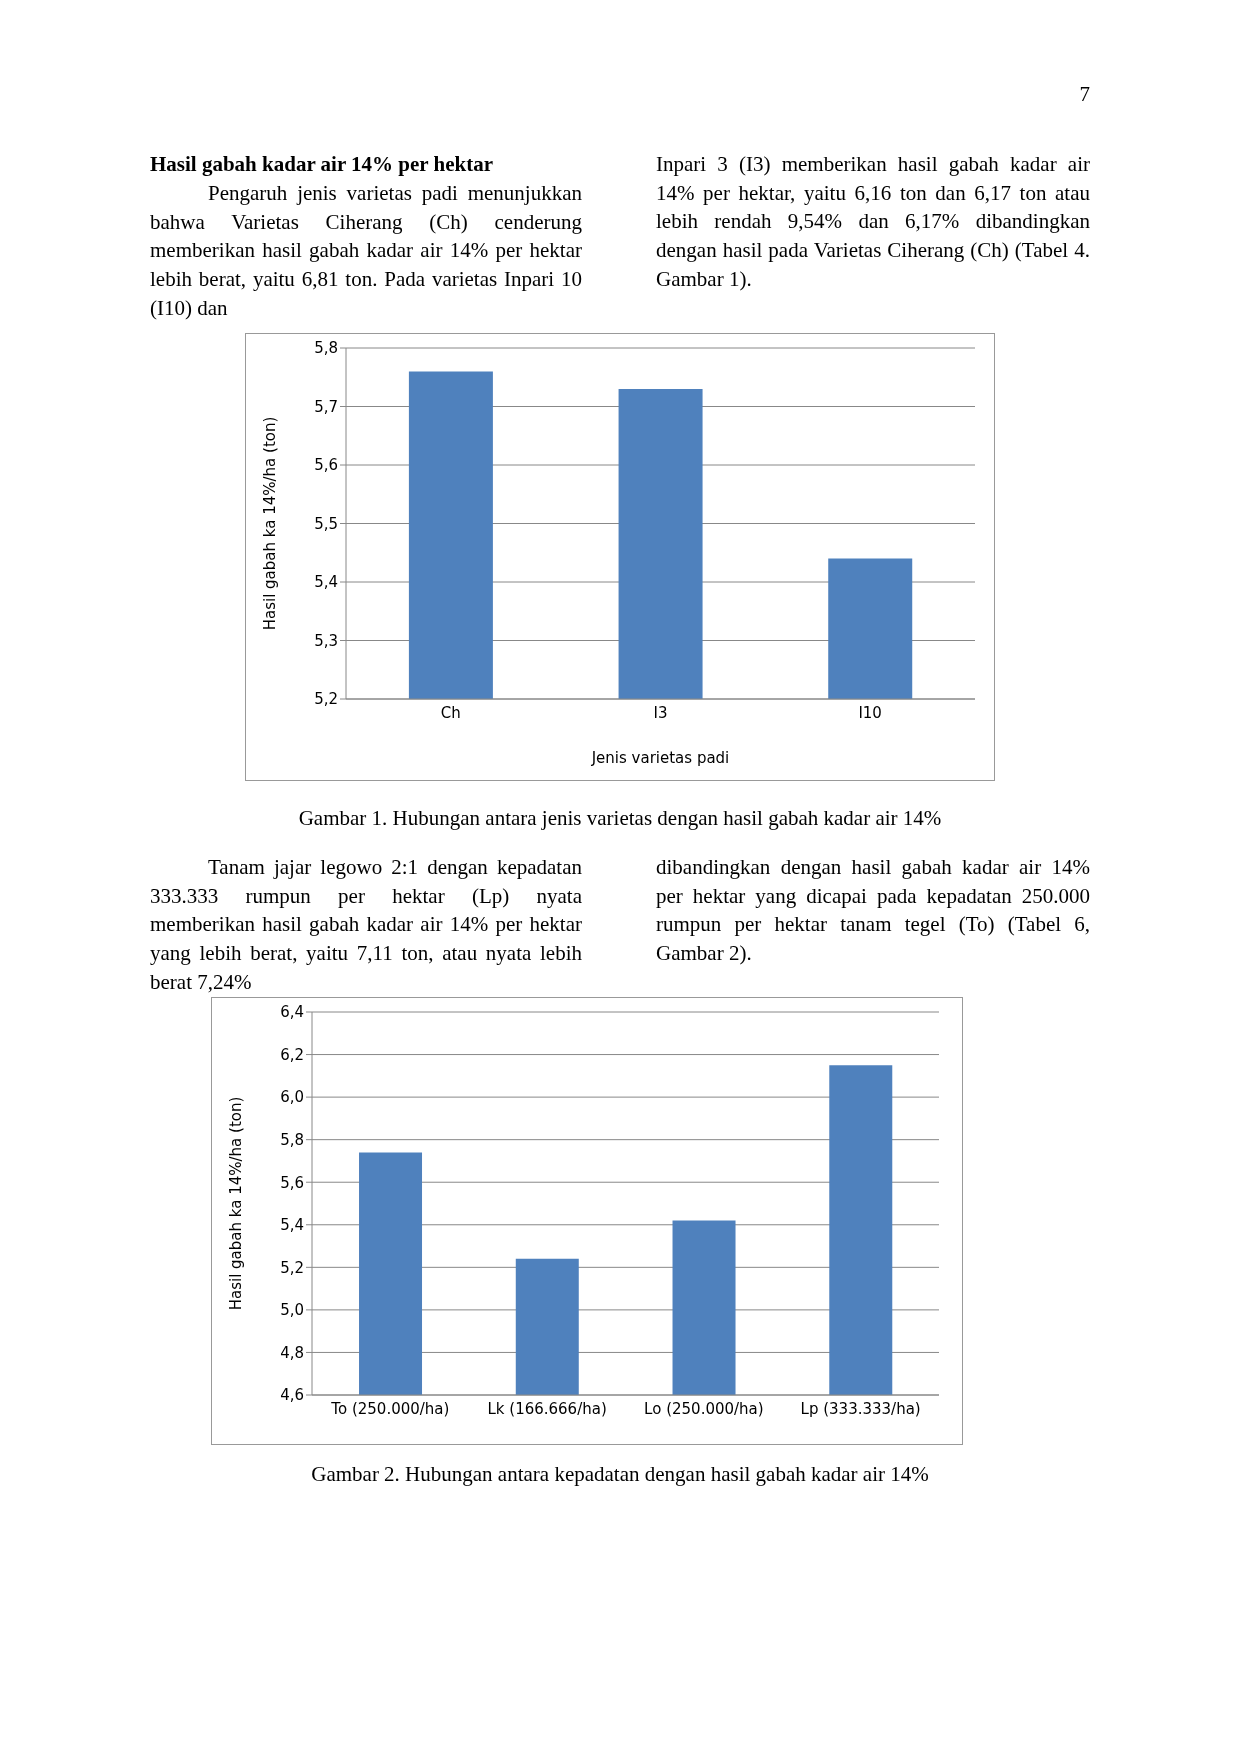  Describe the element at coordinates (326, 406) in the screenshot. I see `y-tick-label: 5,7` at that location.